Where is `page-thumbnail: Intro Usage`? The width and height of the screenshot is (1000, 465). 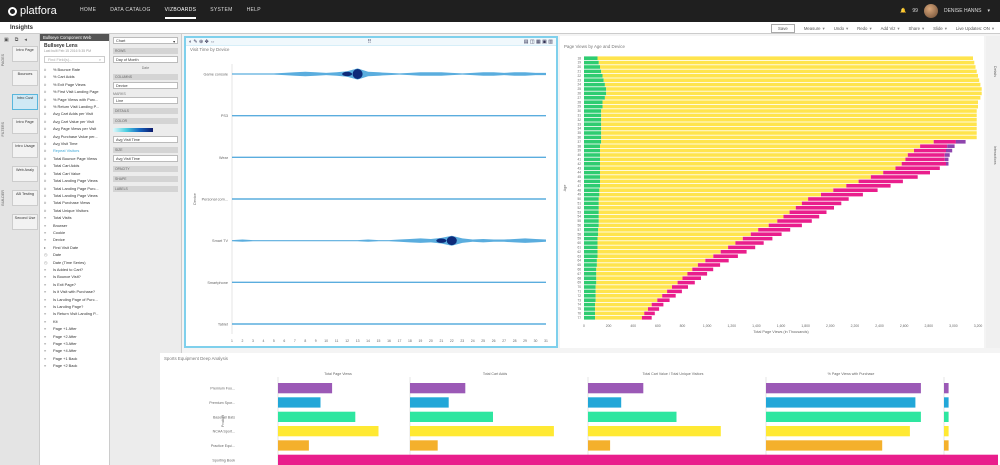 page-thumbnail: Intro Usage is located at coordinates (25, 150).